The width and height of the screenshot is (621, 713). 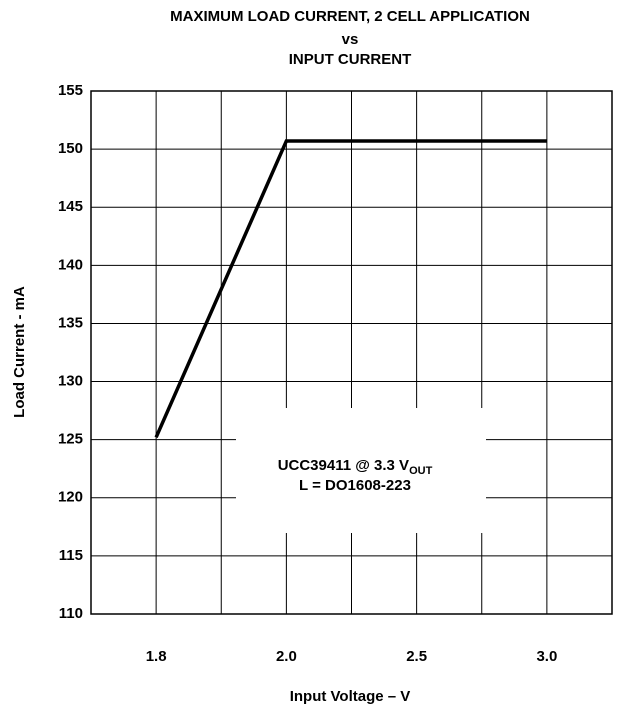 I want to click on y-tick-label: 115, so click(x=71, y=555).